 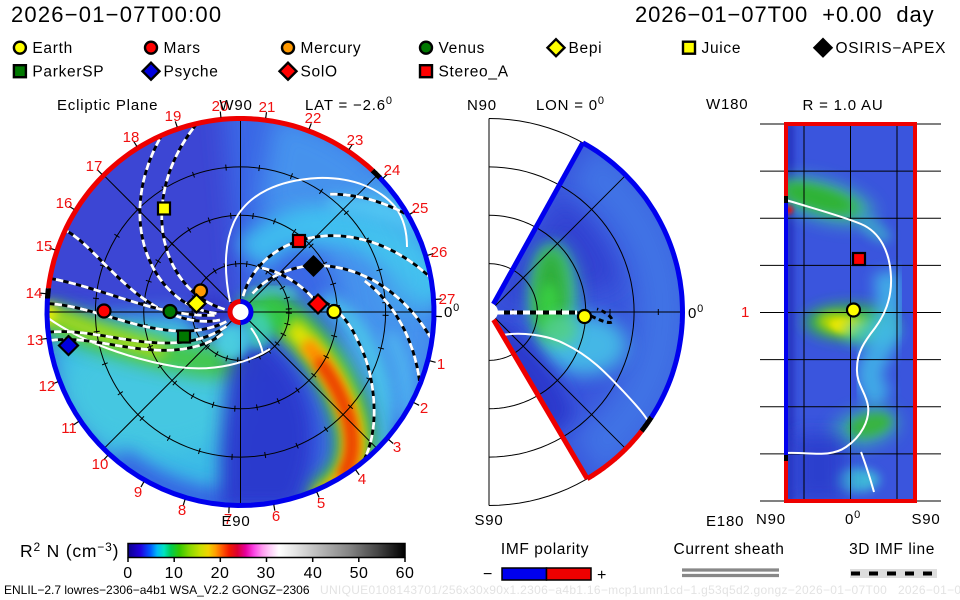 What do you see at coordinates (424, 408) in the screenshot?
I see `svg-text: 2` at bounding box center [424, 408].